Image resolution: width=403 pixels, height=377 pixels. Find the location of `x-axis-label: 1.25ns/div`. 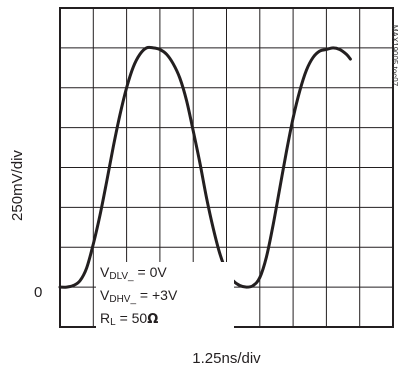

x-axis-label: 1.25ns/div is located at coordinates (226, 358).